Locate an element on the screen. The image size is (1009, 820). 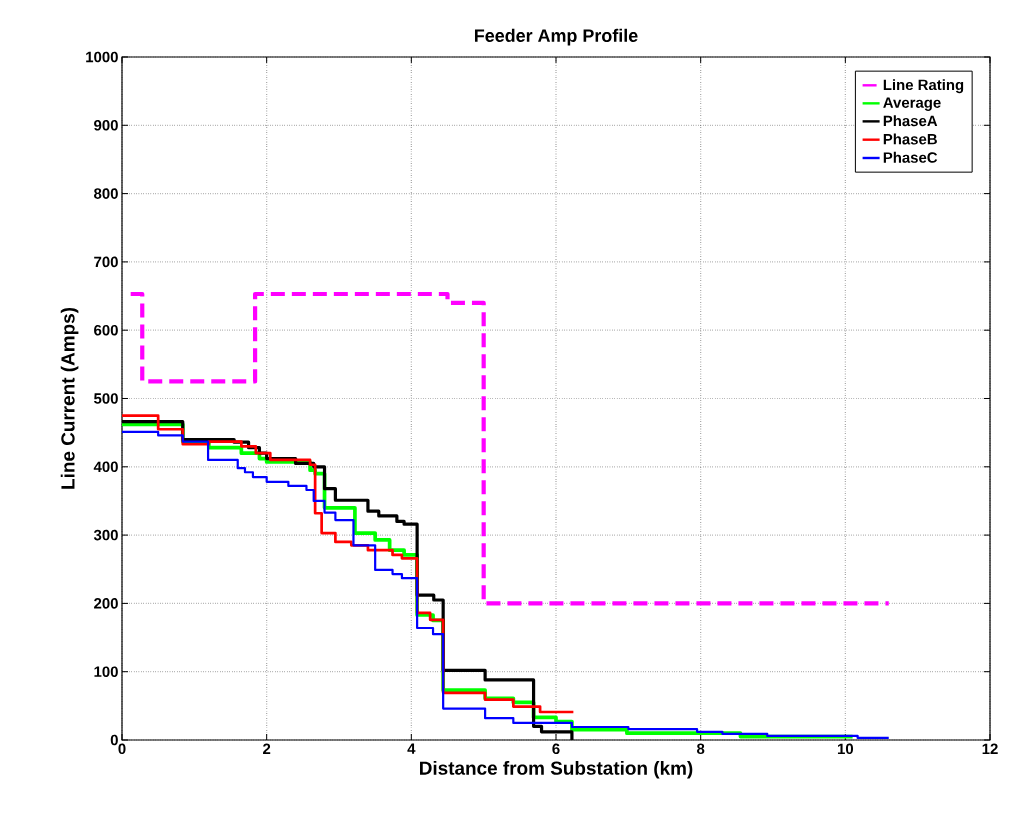
x-tick-label: 4 is located at coordinates (411, 748).